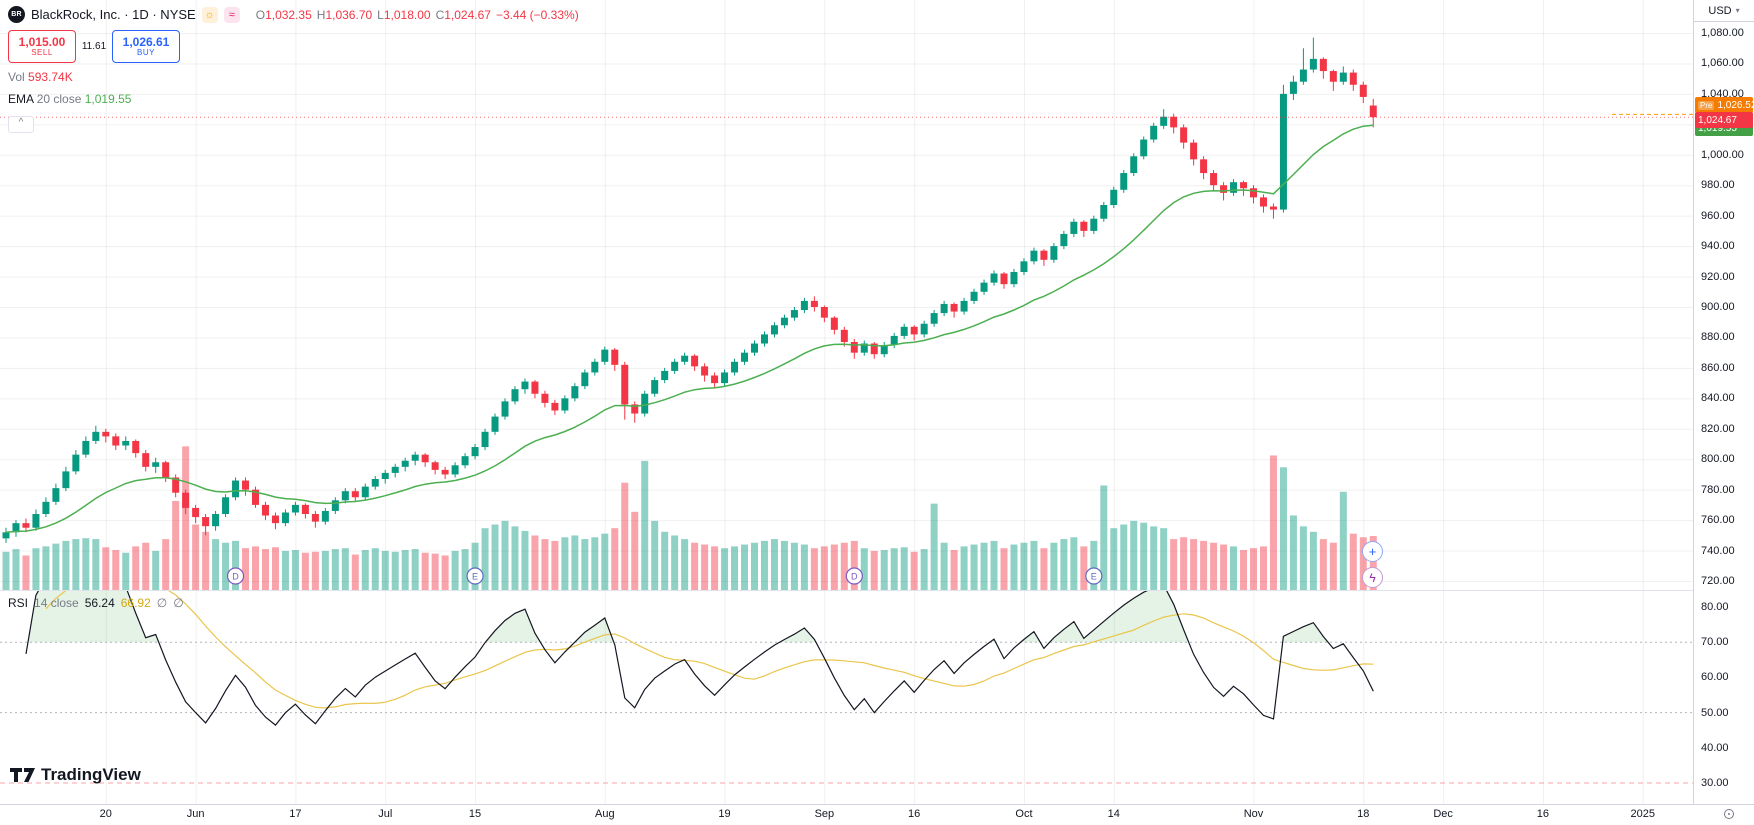 The image size is (1754, 825). I want to click on open-value: 1,032.35, so click(288, 14).